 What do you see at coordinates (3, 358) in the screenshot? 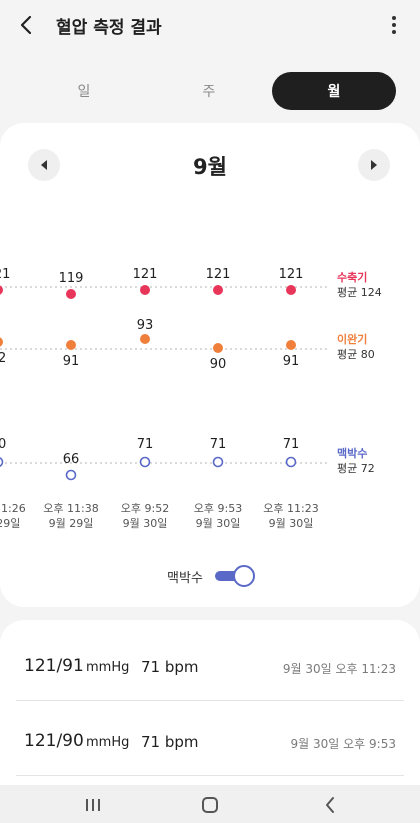
I see `value-label: 92` at bounding box center [3, 358].